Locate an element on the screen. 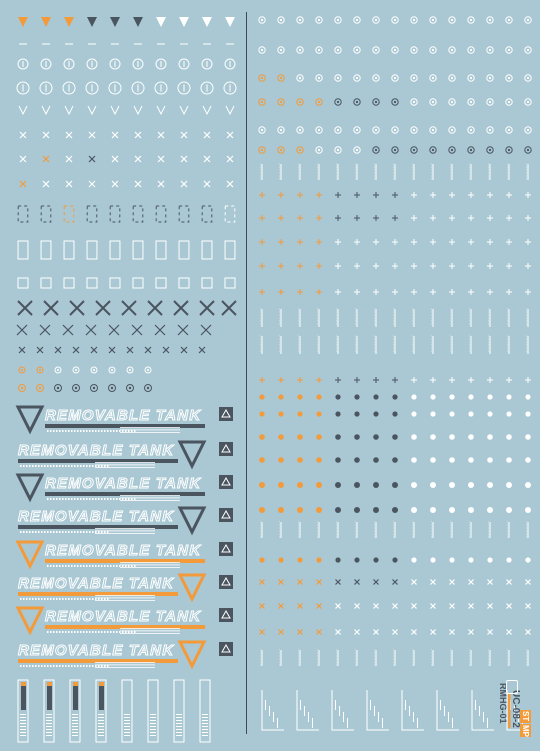 This screenshot has height=751, width=540. tank-label-2-graphics is located at coordinates (125, 455).